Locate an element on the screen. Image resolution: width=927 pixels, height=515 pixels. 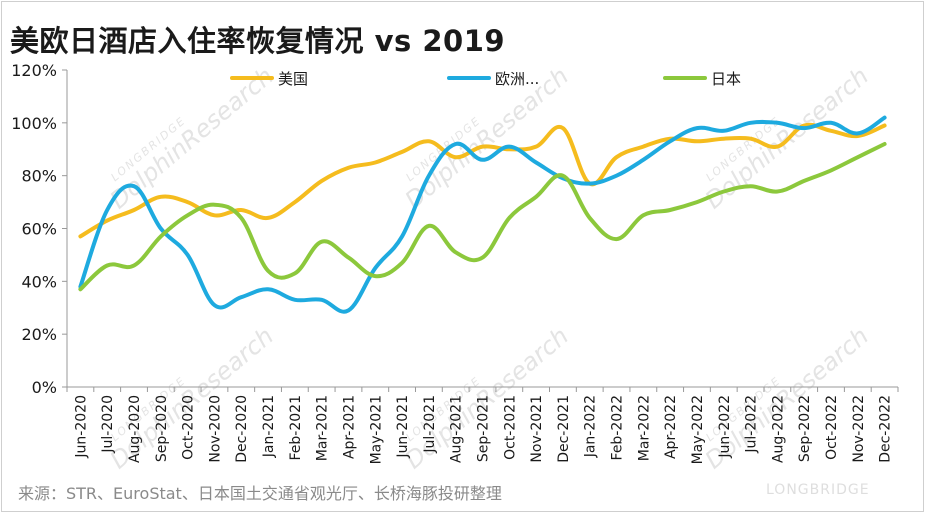
x-tick-label: Sep-2020 is located at coordinates (162, 428).